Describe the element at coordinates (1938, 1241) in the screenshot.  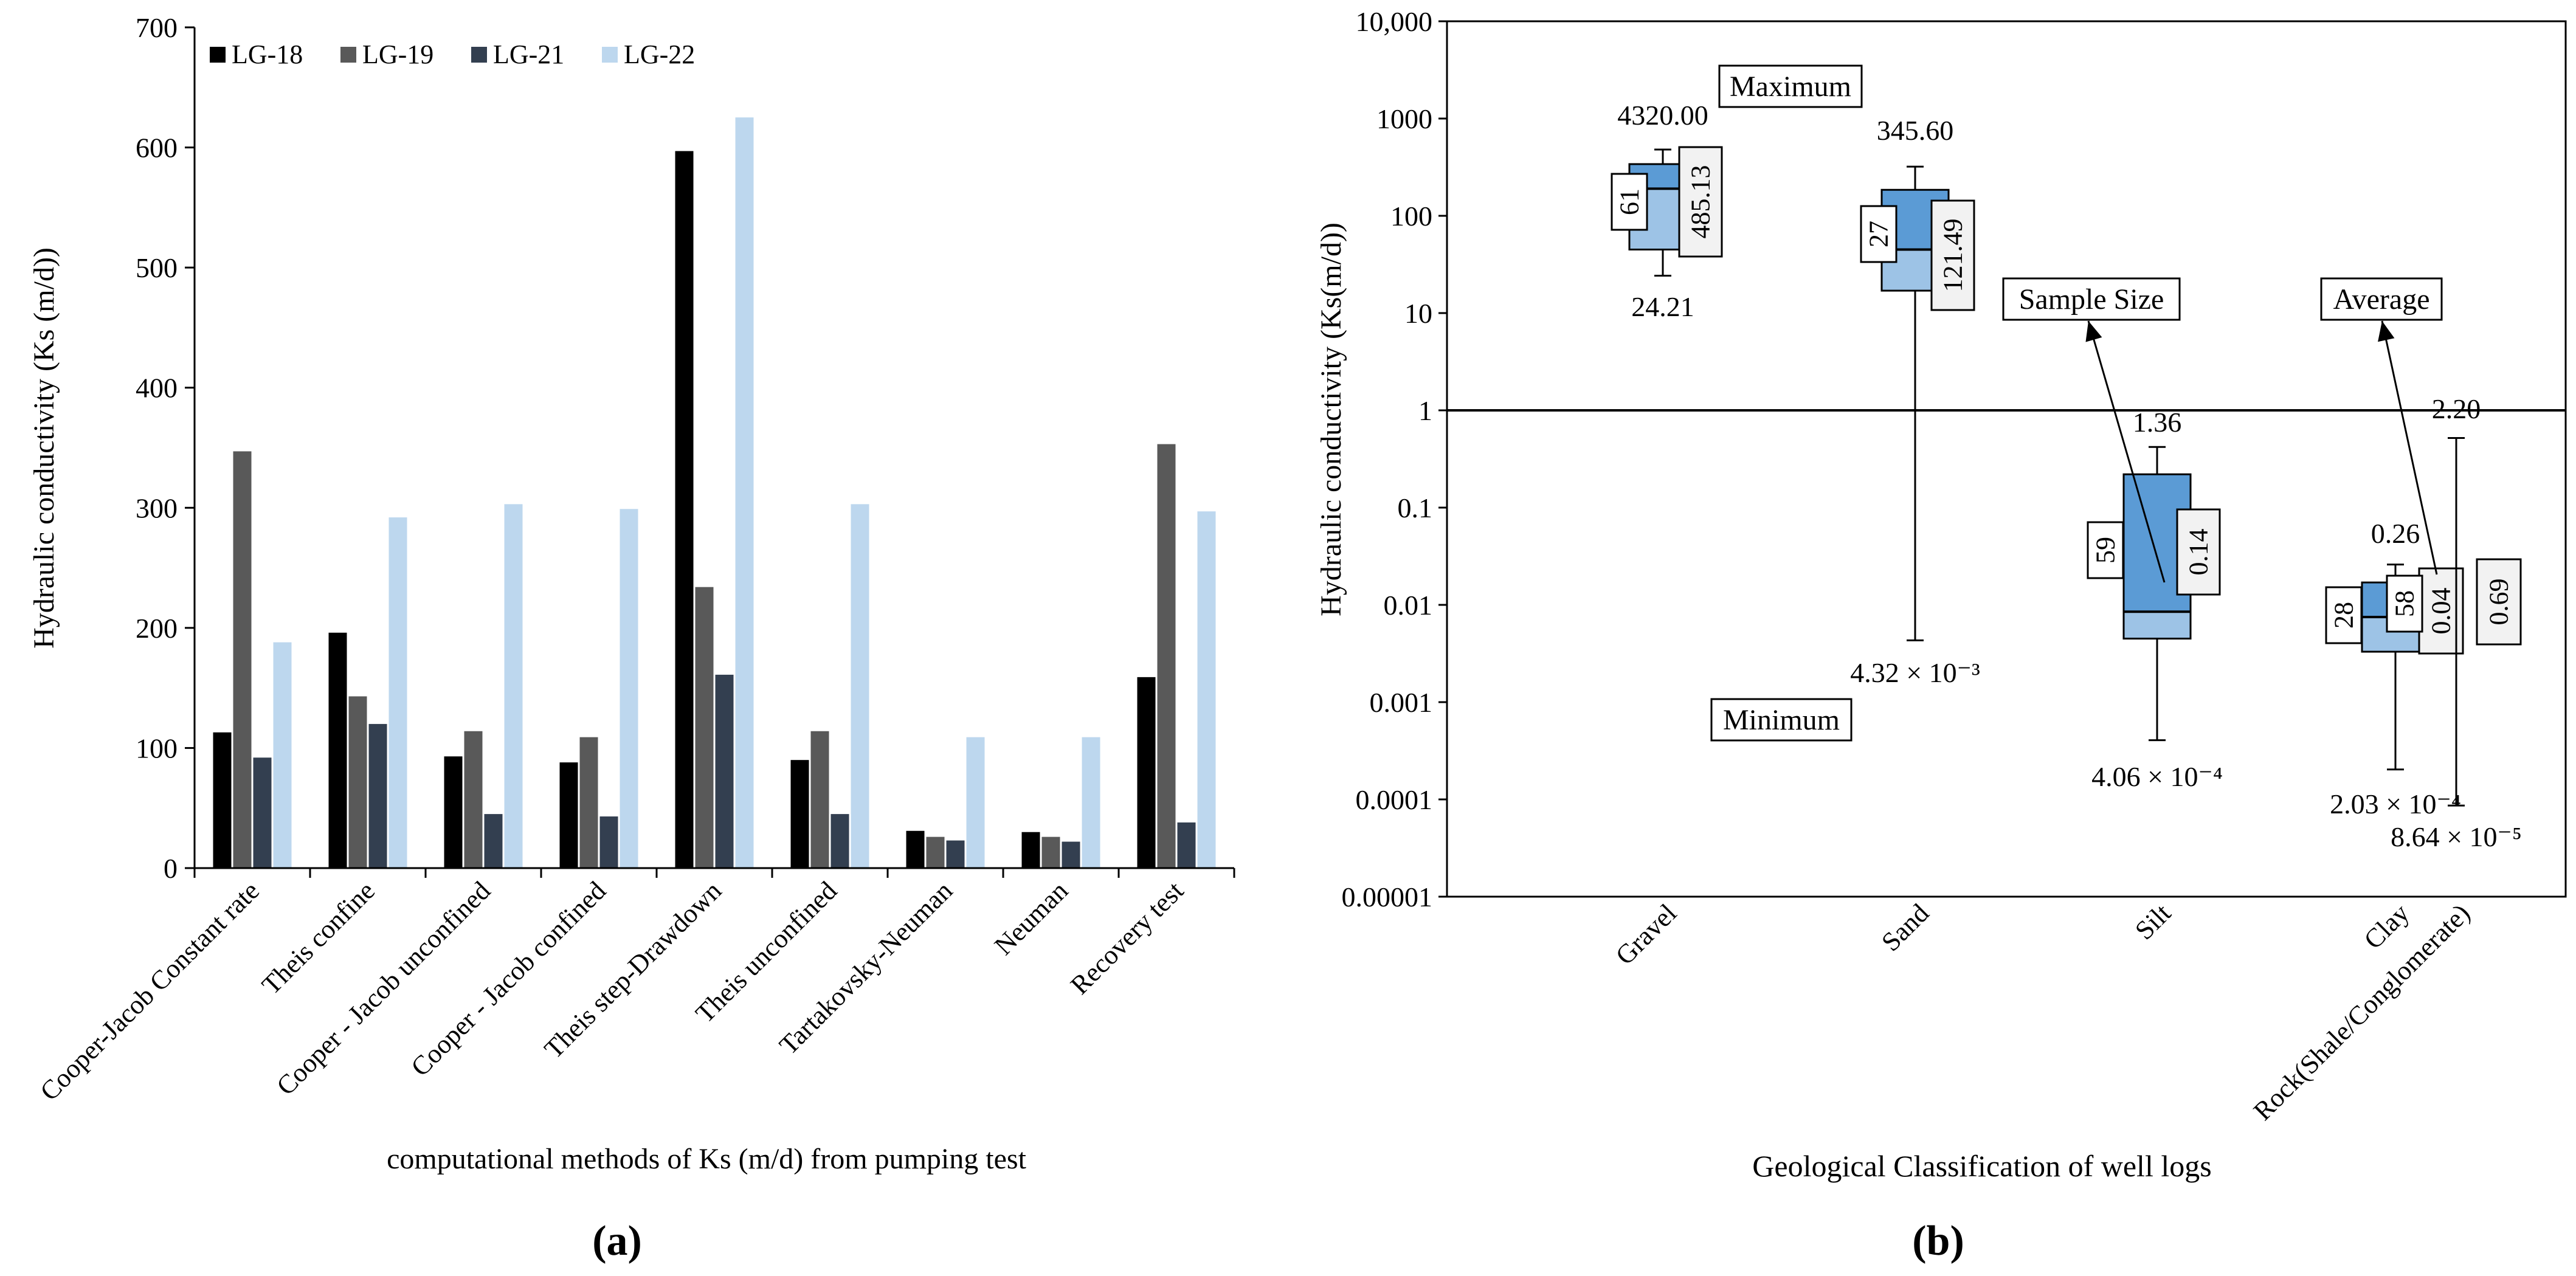
I see `panel-label-b: (b)` at that location.